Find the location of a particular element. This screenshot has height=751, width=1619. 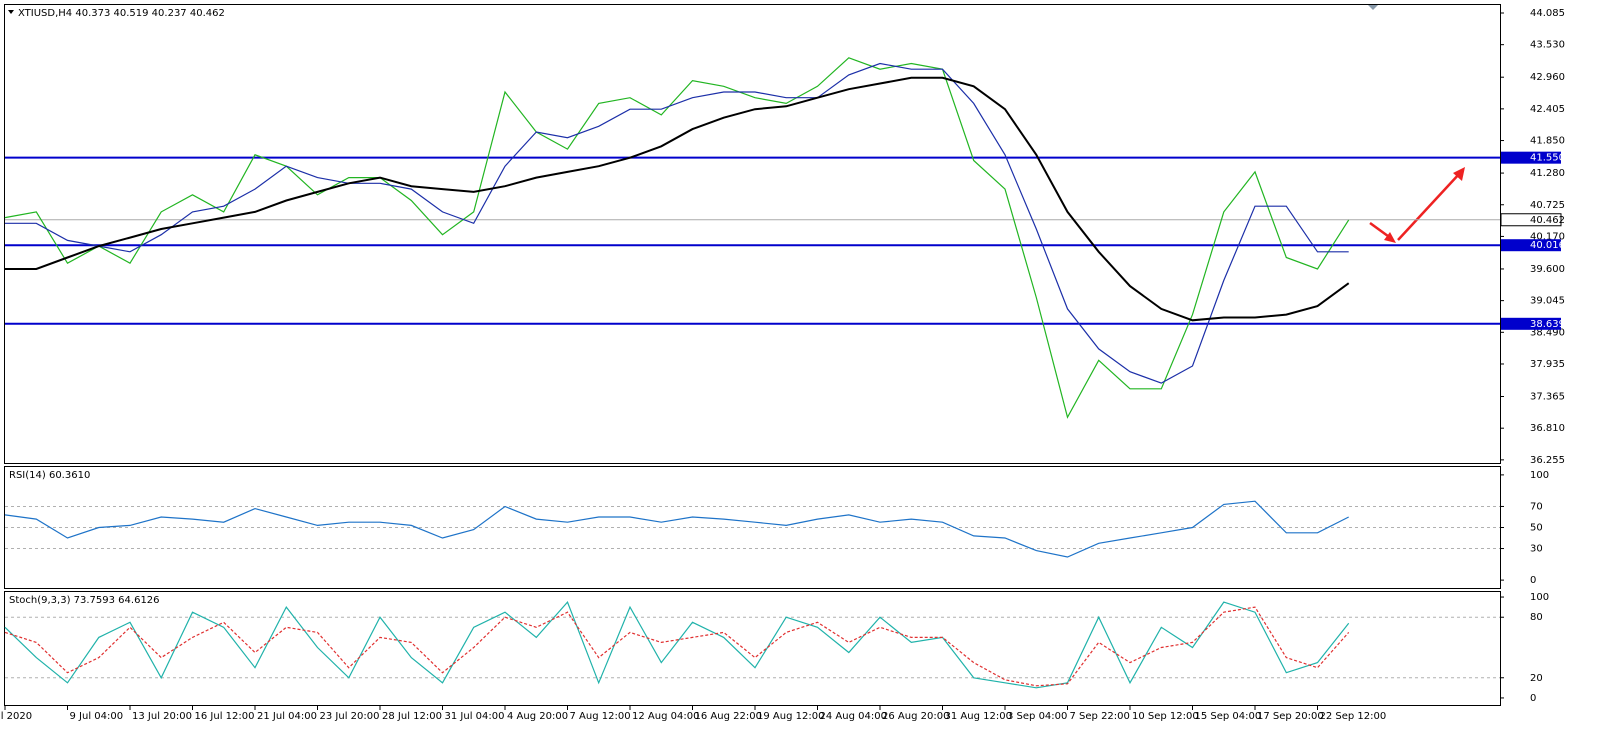

y-tick-label: 36.810 is located at coordinates (1547, 428).